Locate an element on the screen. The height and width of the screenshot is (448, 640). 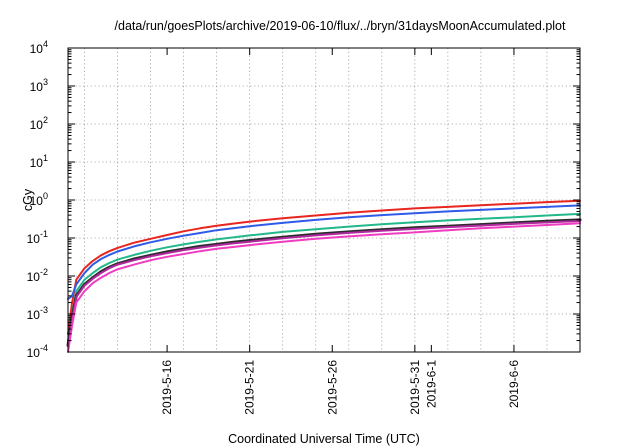
x-tick-label: 2019-6-6 is located at coordinates (514, 384).